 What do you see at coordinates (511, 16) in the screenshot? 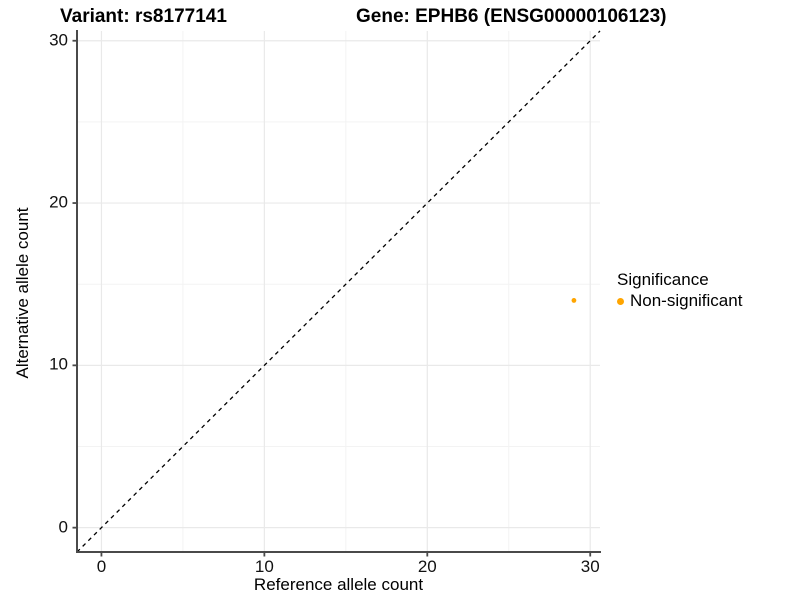
I see `gene-title: Gene: EPHB6 (ENSG00000106123)` at bounding box center [511, 16].